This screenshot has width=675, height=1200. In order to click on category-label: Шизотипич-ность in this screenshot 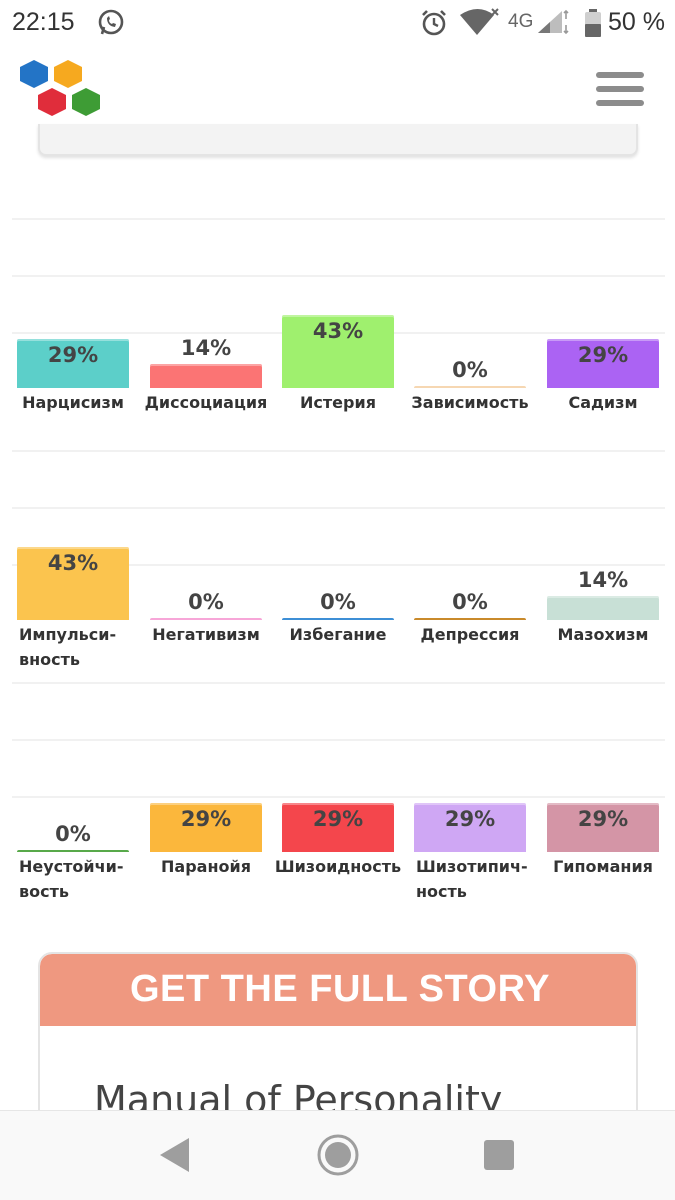, I will do `click(472, 879)`.